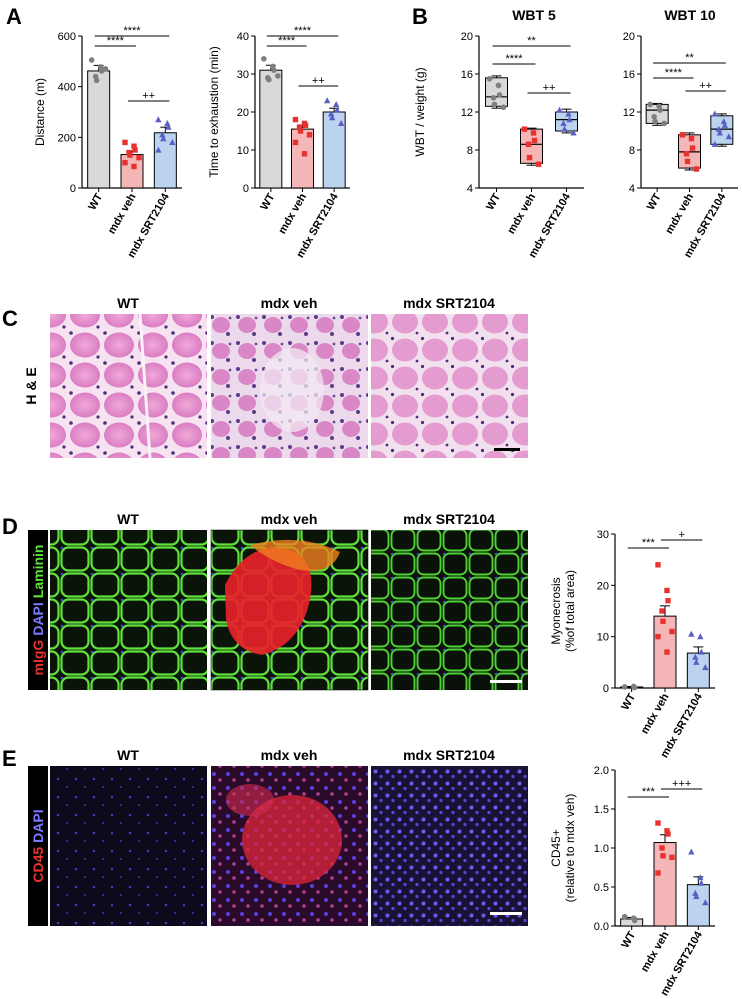 The width and height of the screenshot is (742, 999). Describe the element at coordinates (493, 201) in the screenshot. I see `x-tick-label: WT` at that location.